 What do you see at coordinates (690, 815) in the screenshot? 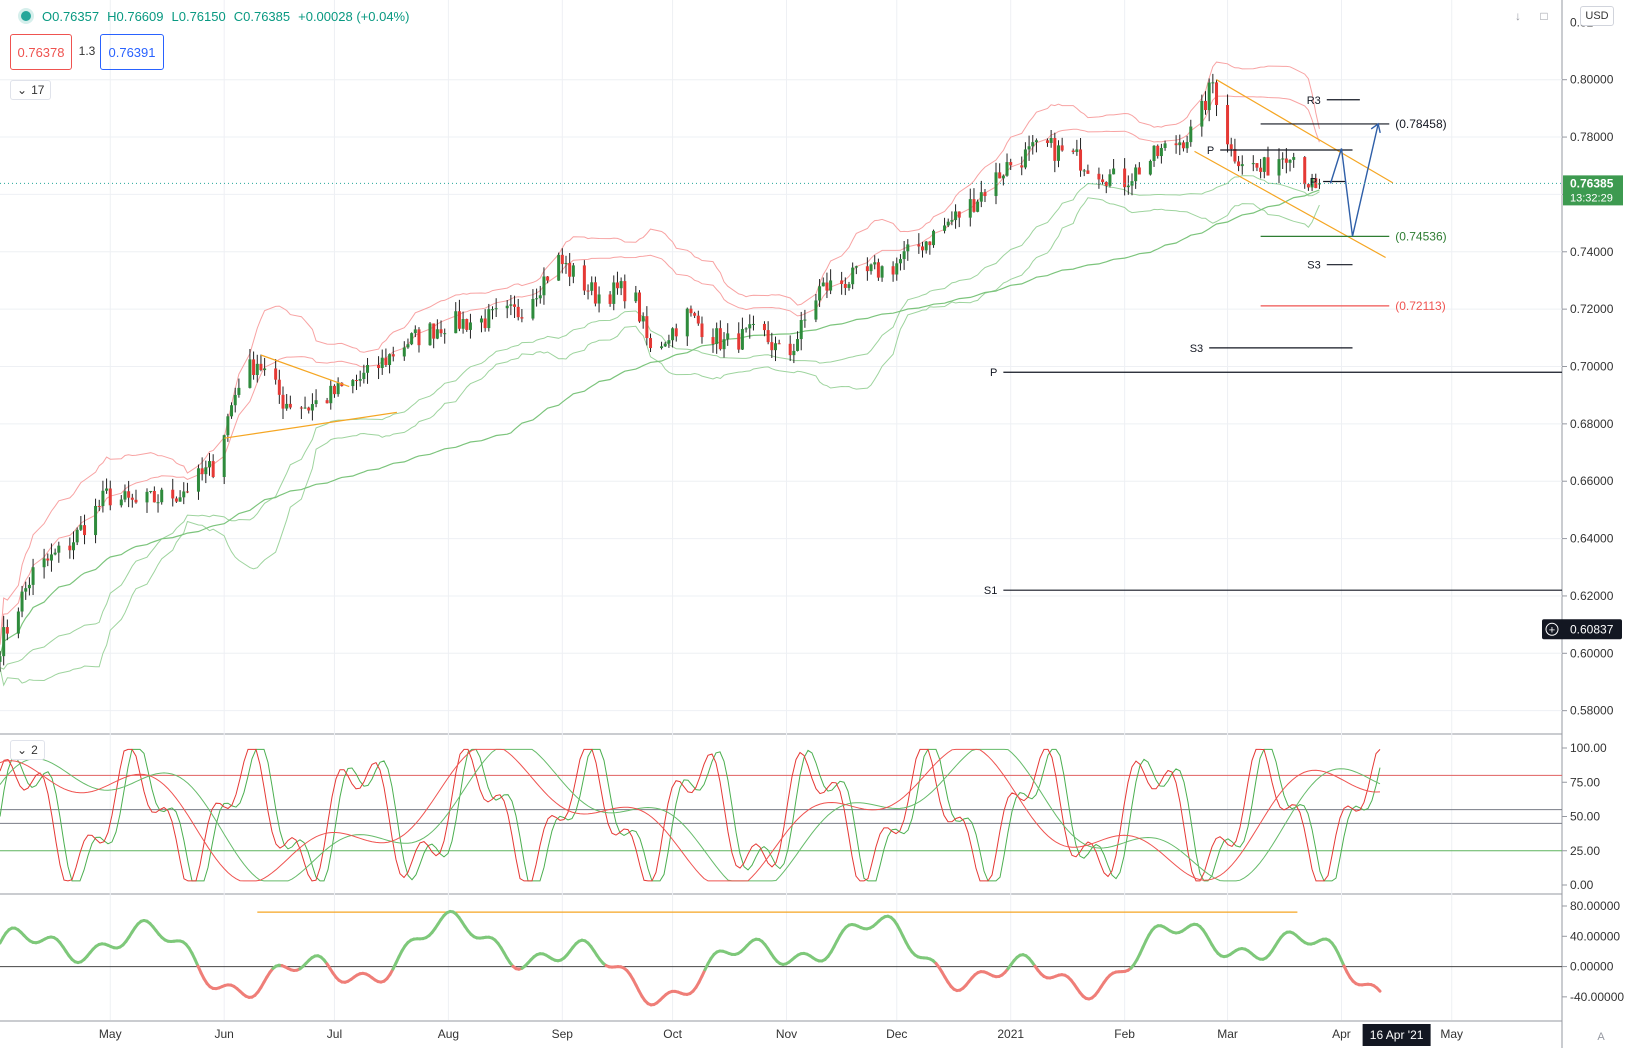
I see `stoch-slow-k-line` at bounding box center [690, 815].